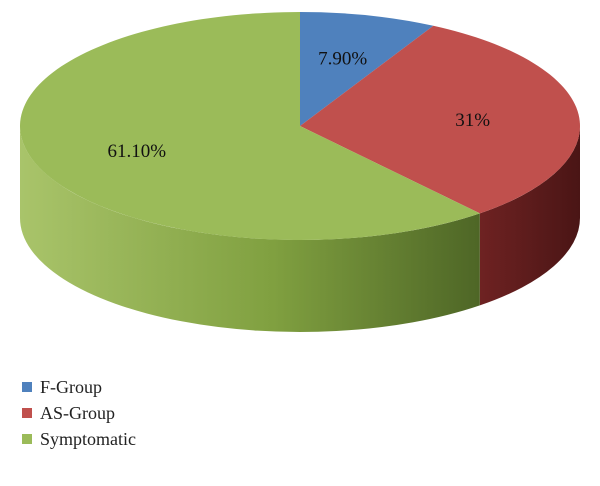 This screenshot has width=600, height=486. I want to click on legend-label-f-group: F-Group, so click(71, 386).